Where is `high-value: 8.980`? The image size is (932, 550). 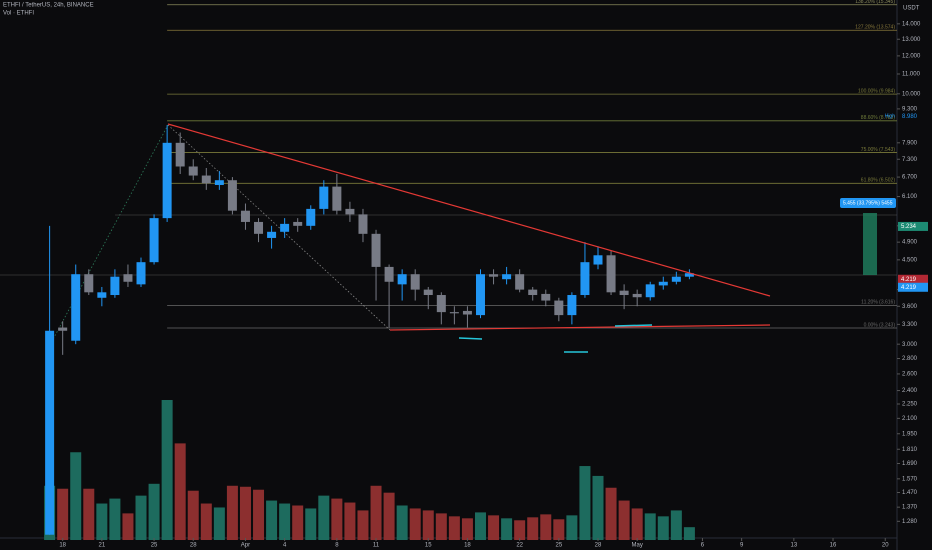
high-value: 8.980 is located at coordinates (910, 117).